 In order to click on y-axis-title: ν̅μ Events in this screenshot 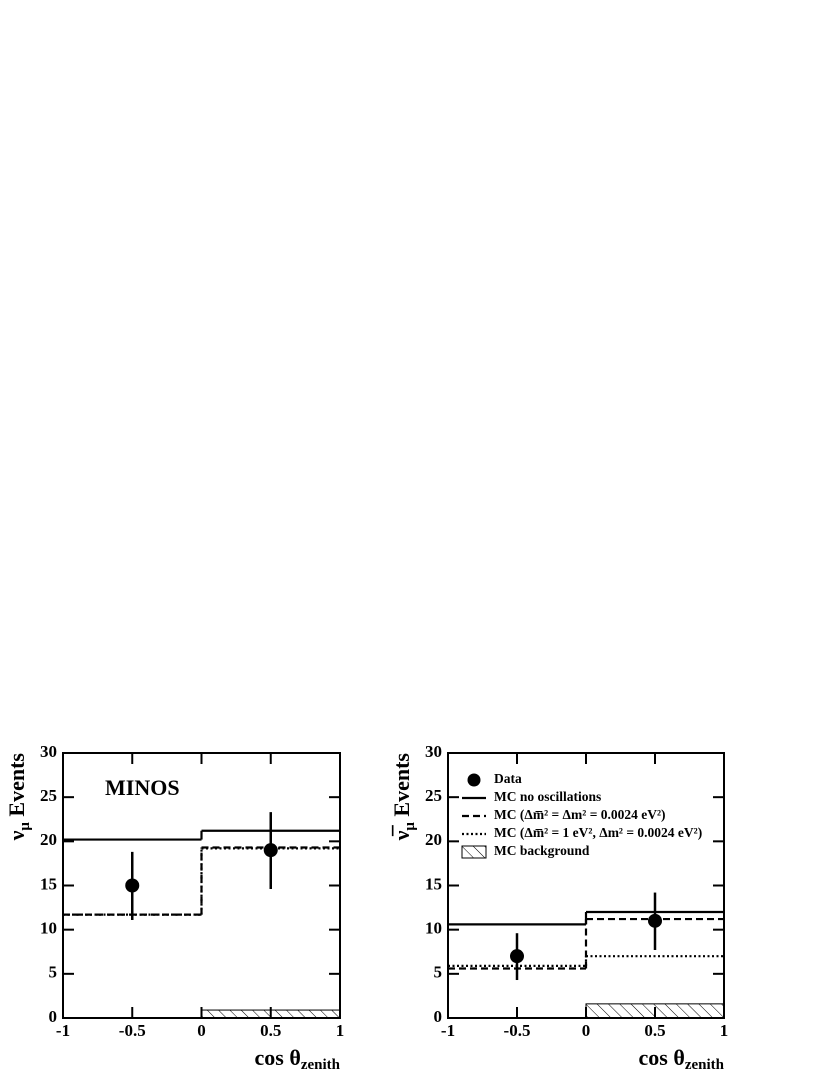, I will do `click(403, 797)`.